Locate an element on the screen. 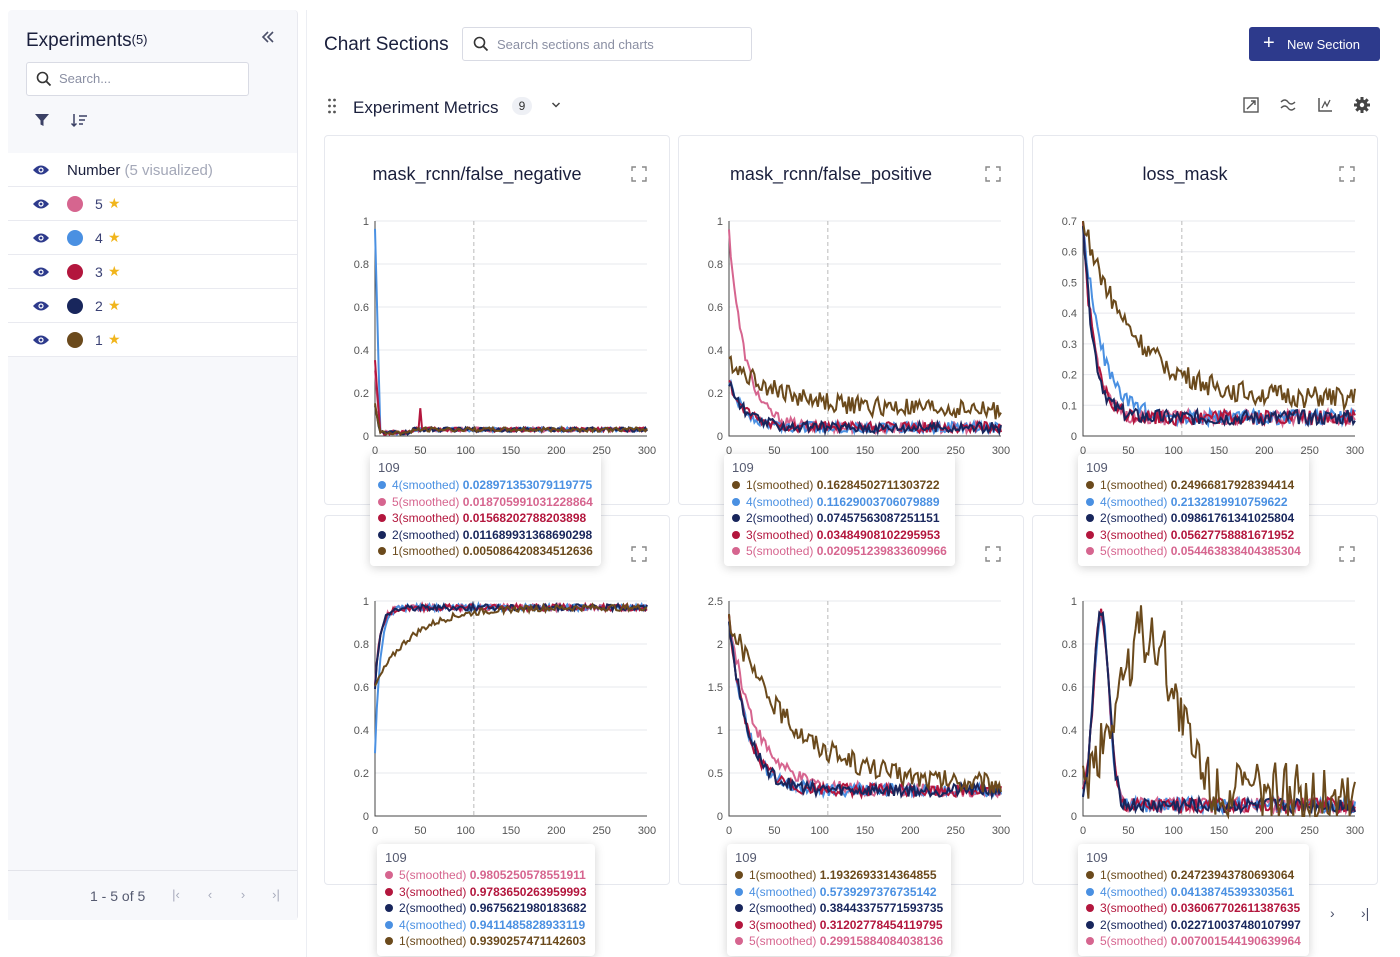  fullscreen-section-icon is located at coordinates (1252, 106).